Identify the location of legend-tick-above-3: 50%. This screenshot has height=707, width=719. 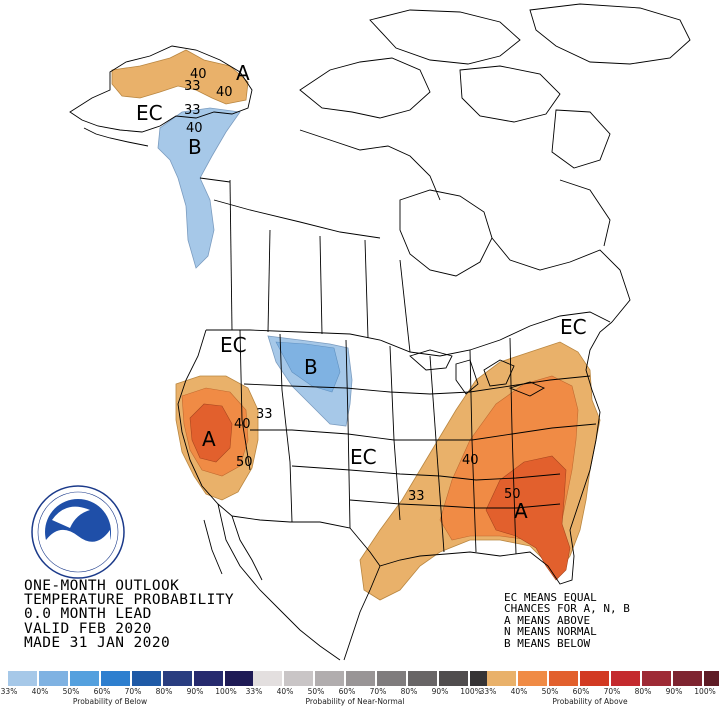
(550, 691).